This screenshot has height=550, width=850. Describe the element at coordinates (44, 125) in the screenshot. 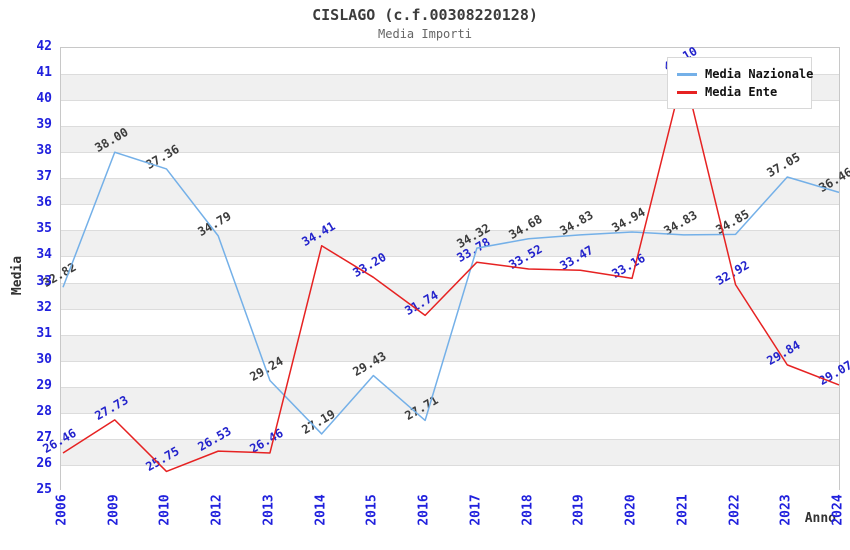

I see `y-tick-label: 39` at that location.